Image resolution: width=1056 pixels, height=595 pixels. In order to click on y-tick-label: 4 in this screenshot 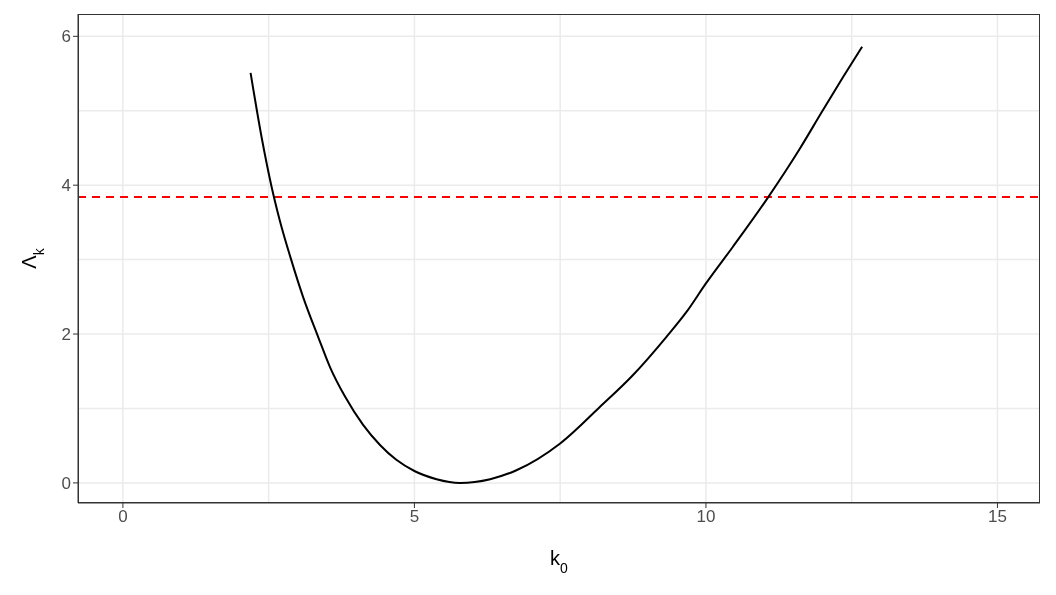, I will do `click(66, 186)`.